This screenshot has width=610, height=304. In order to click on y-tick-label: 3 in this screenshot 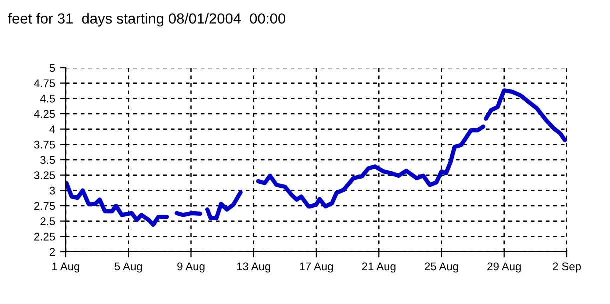, I will do `click(53, 190)`.